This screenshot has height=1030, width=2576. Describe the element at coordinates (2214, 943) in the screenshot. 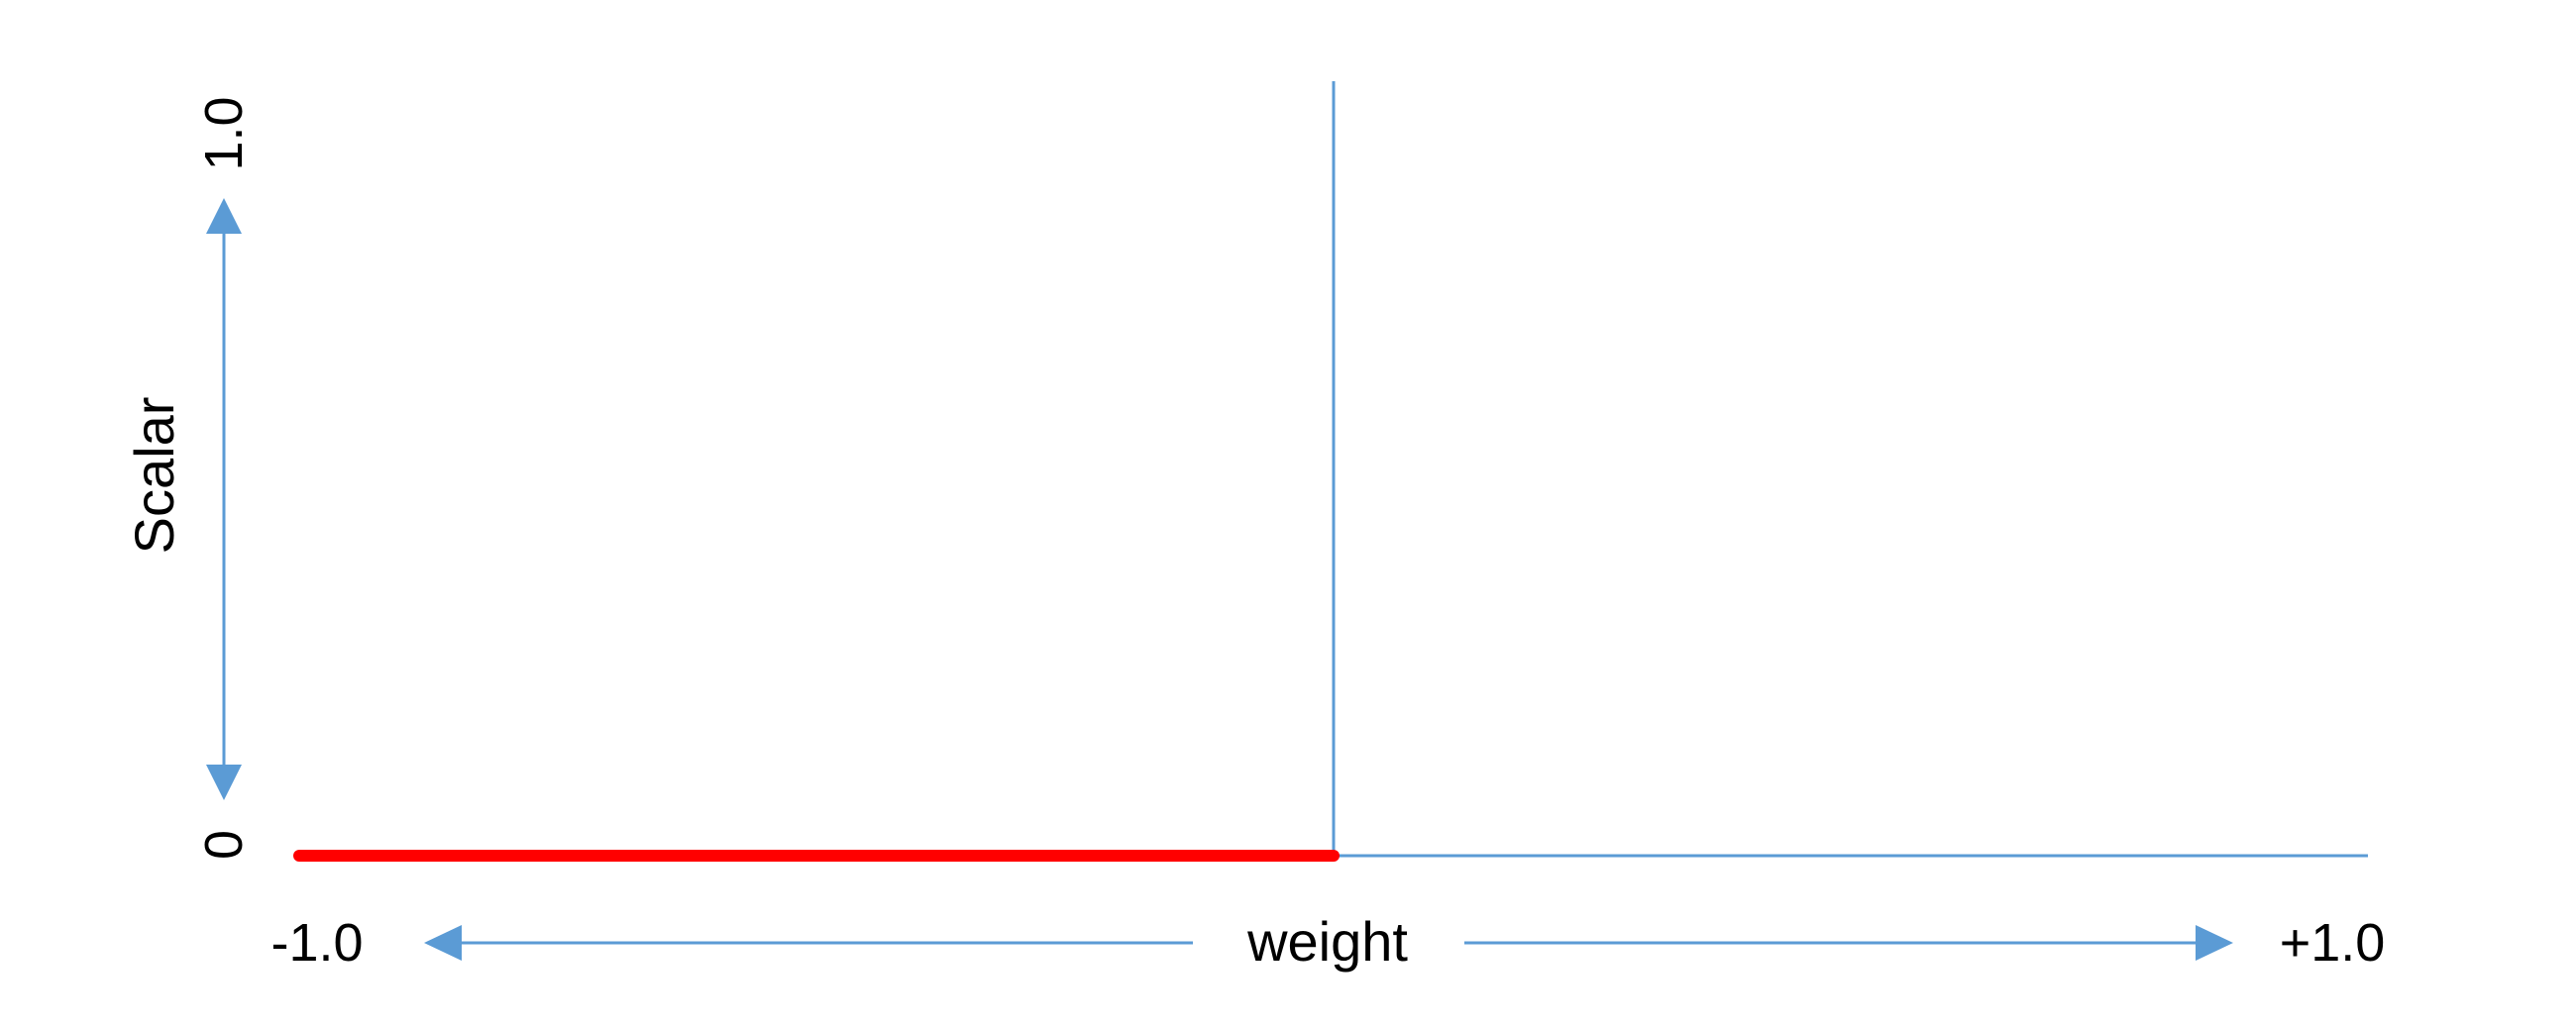

I see `x-arrow-head-right` at that location.